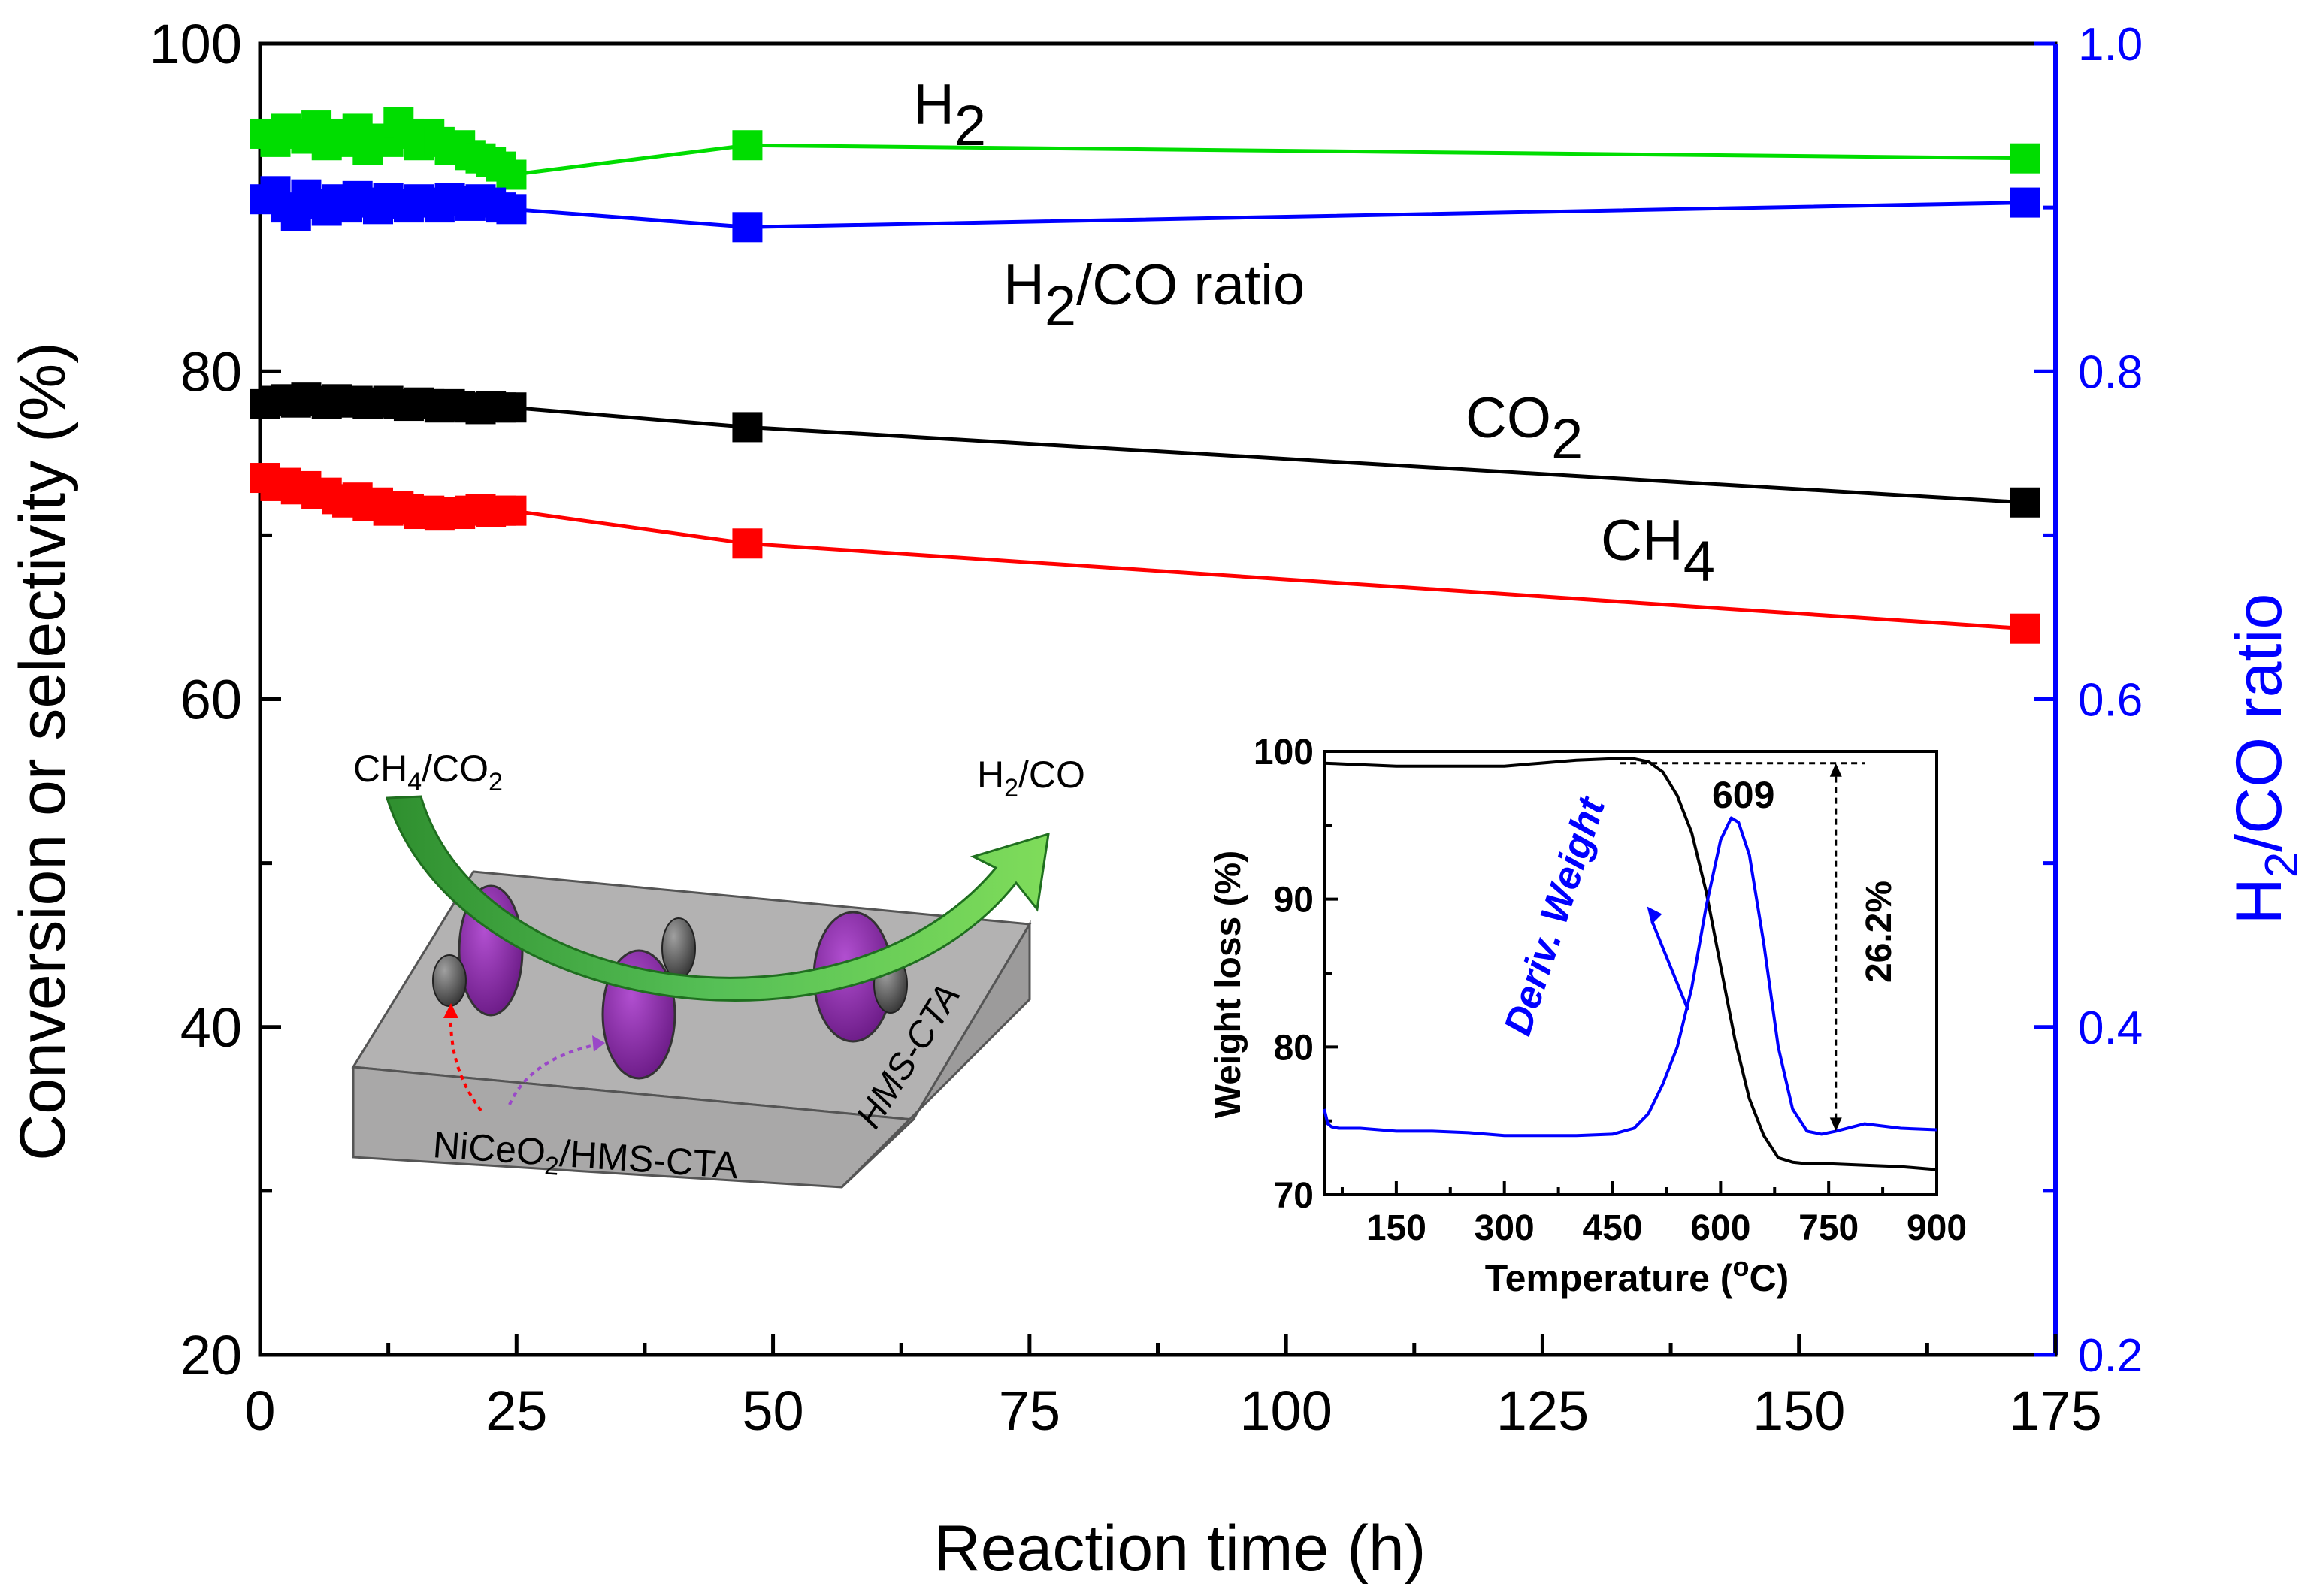 Image resolution: width=2302 pixels, height=1596 pixels. What do you see at coordinates (428, 772) in the screenshot?
I see `reactants-label: CH4/CO2` at bounding box center [428, 772].